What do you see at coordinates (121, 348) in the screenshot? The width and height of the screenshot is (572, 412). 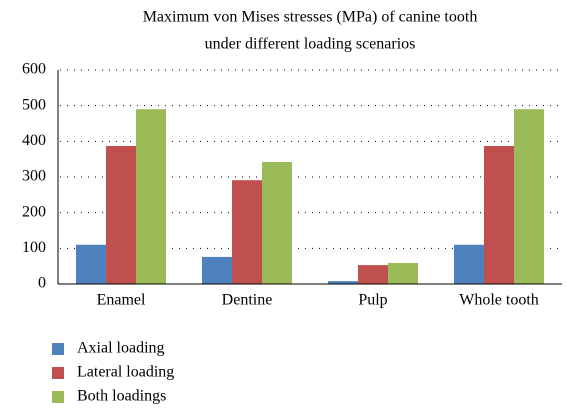 I see `legend-label: Axial loading` at bounding box center [121, 348].